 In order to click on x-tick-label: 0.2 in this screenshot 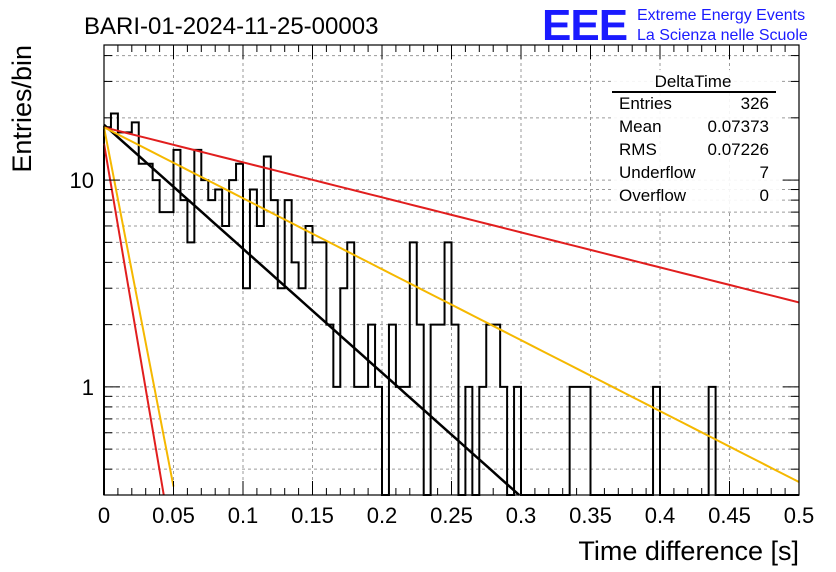, I will do `click(382, 515)`.